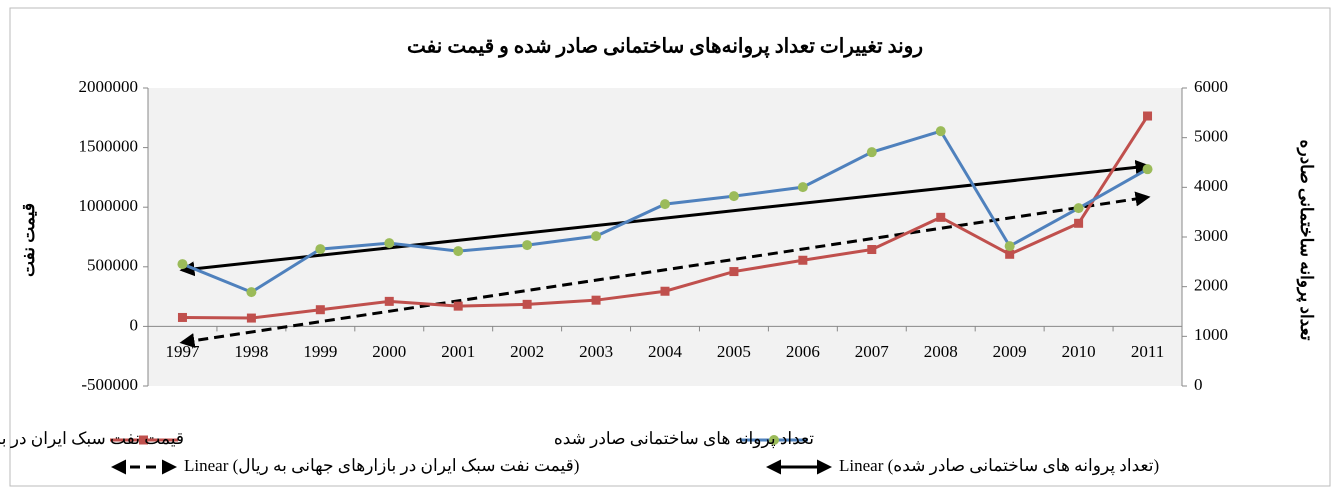 The height and width of the screenshot is (495, 1339). I want to click on y-tick-label: 2000000, so click(109, 86).